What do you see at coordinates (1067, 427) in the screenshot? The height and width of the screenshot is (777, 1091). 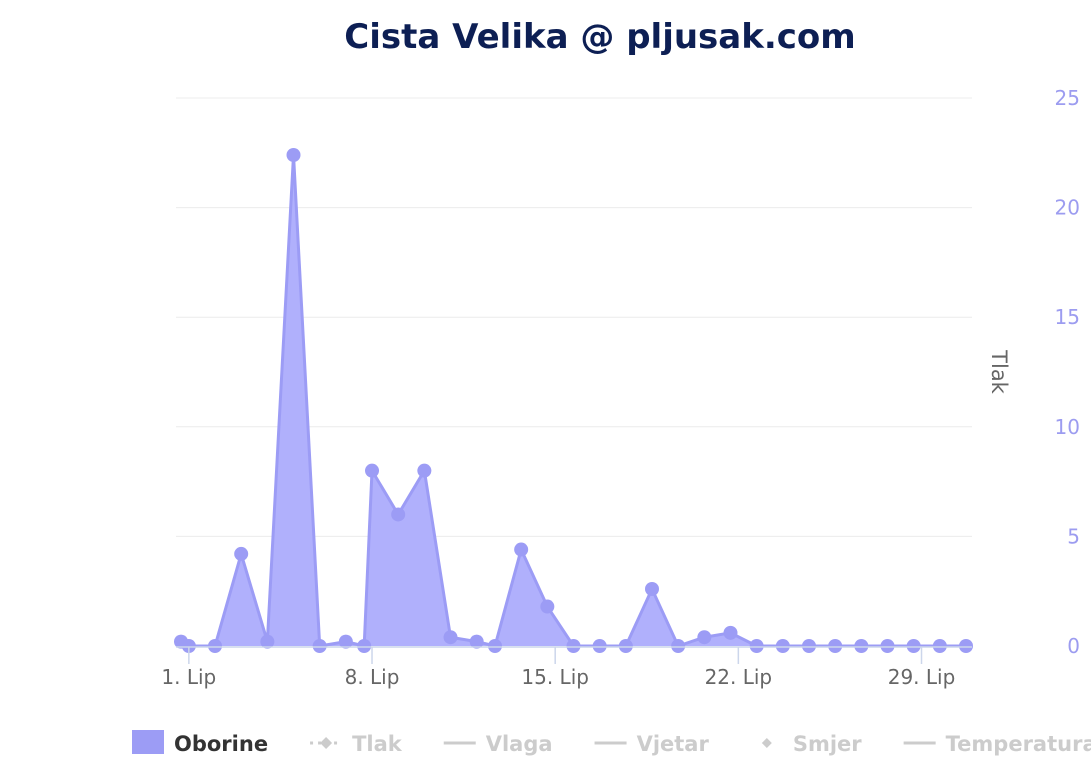 I see `y-tick-label: 10` at bounding box center [1067, 427].